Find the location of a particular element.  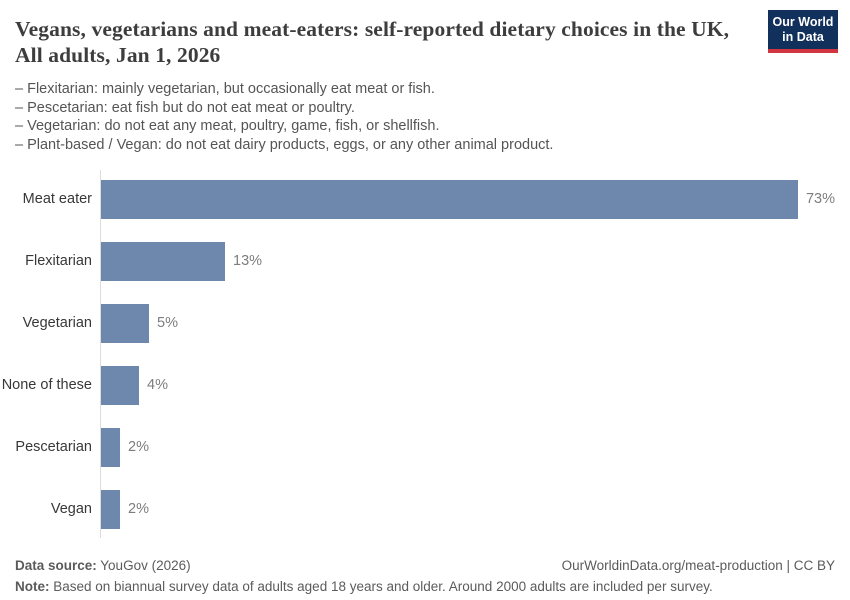

bar-category-label: None of these is located at coordinates (46, 385).